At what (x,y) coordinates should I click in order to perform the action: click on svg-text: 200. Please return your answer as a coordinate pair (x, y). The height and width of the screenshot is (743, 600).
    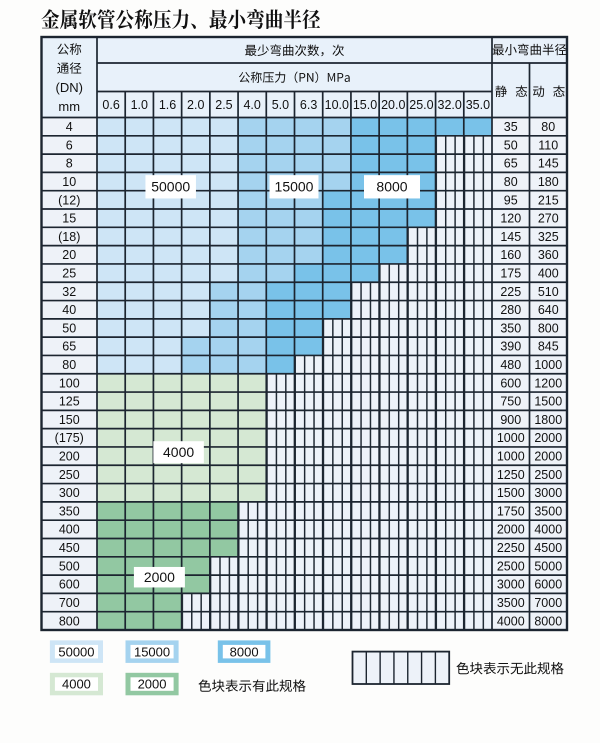
    Looking at the image, I should click on (69, 457).